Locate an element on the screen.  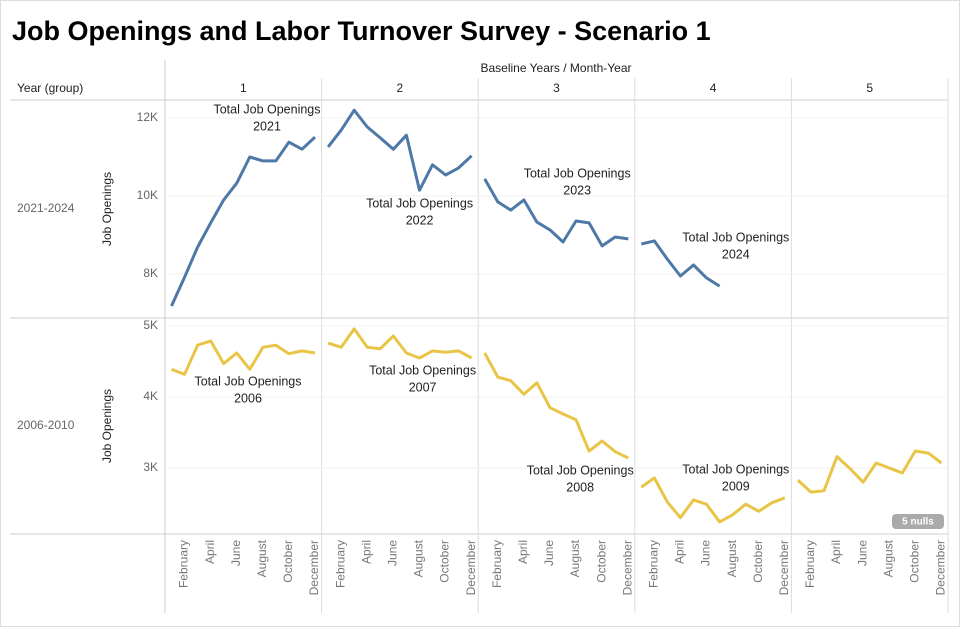
annotation: 2021 is located at coordinates (267, 126).